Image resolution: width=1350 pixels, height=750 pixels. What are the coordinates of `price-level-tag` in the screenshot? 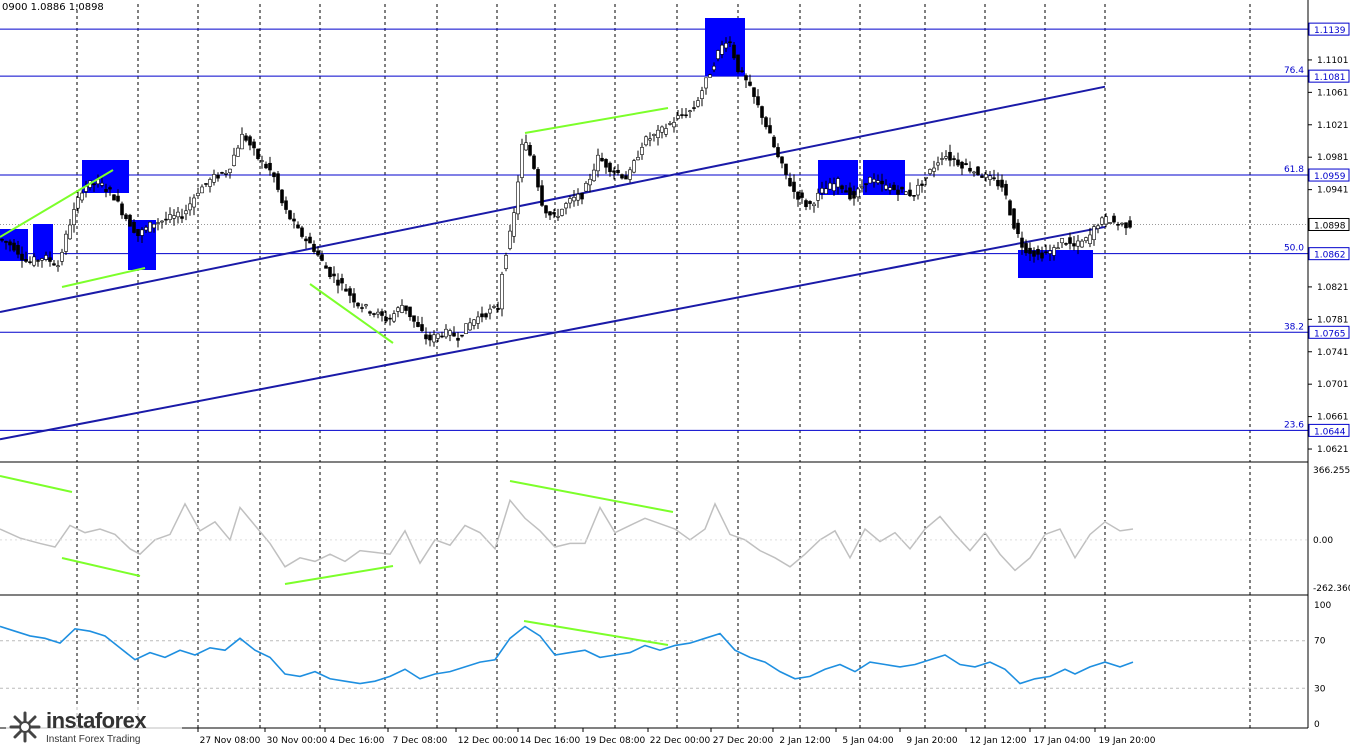 It's located at (1329, 254).